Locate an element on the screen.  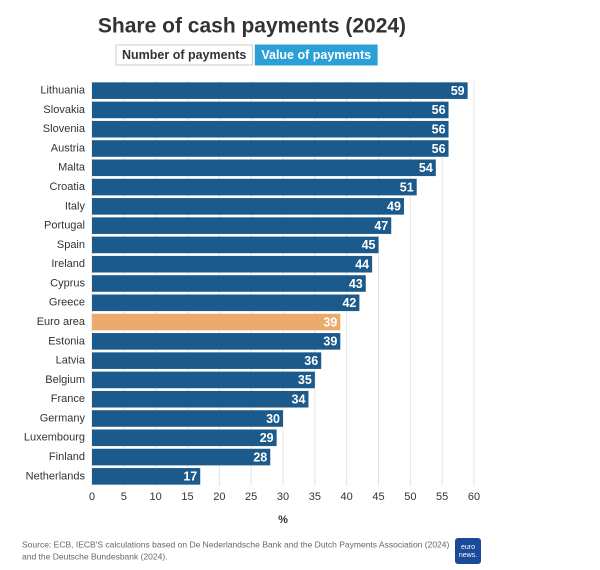
x-tick-label: 5 is located at coordinates (124, 497).